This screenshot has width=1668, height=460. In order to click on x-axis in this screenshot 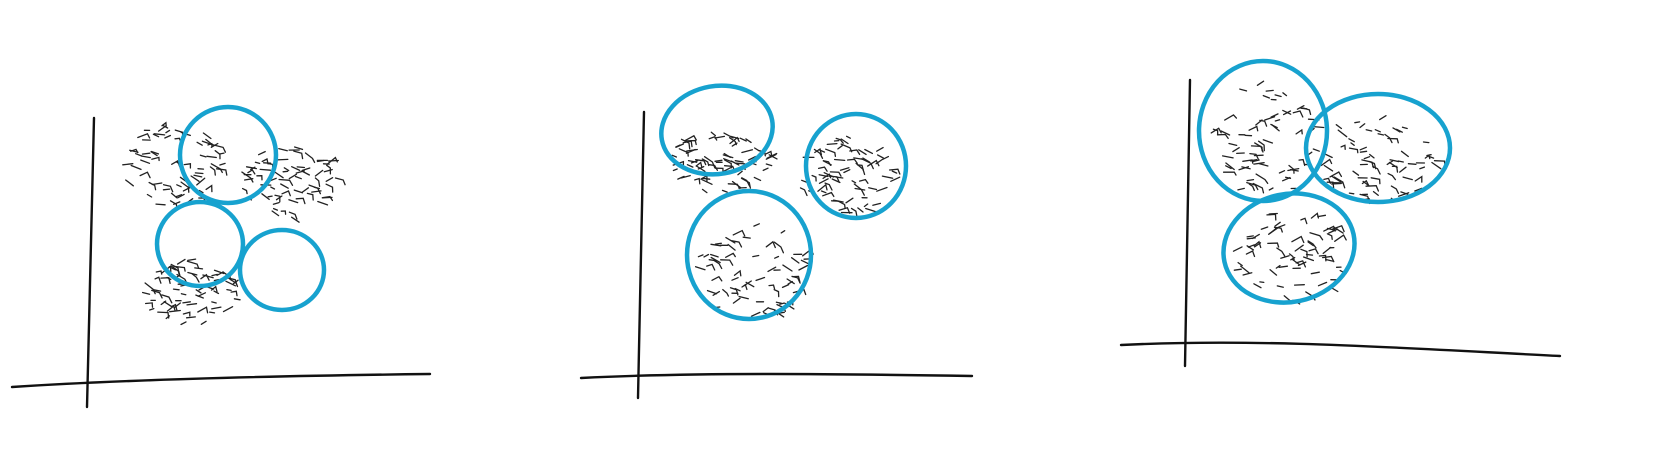, I will do `click(221, 380)`.